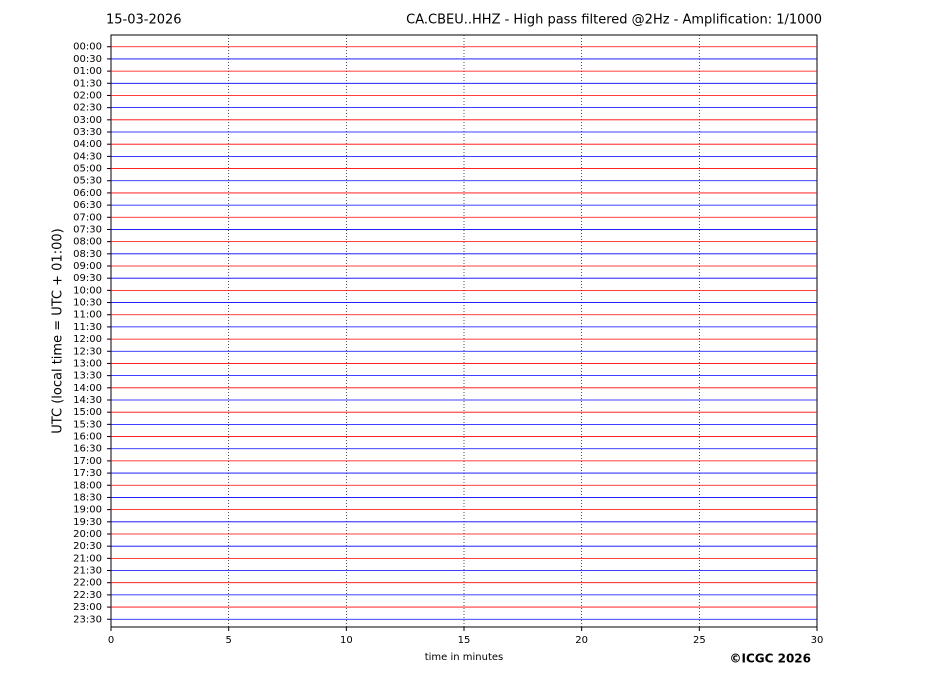 The width and height of the screenshot is (927, 696). I want to click on y-tick-label: 08:30, so click(87, 254).